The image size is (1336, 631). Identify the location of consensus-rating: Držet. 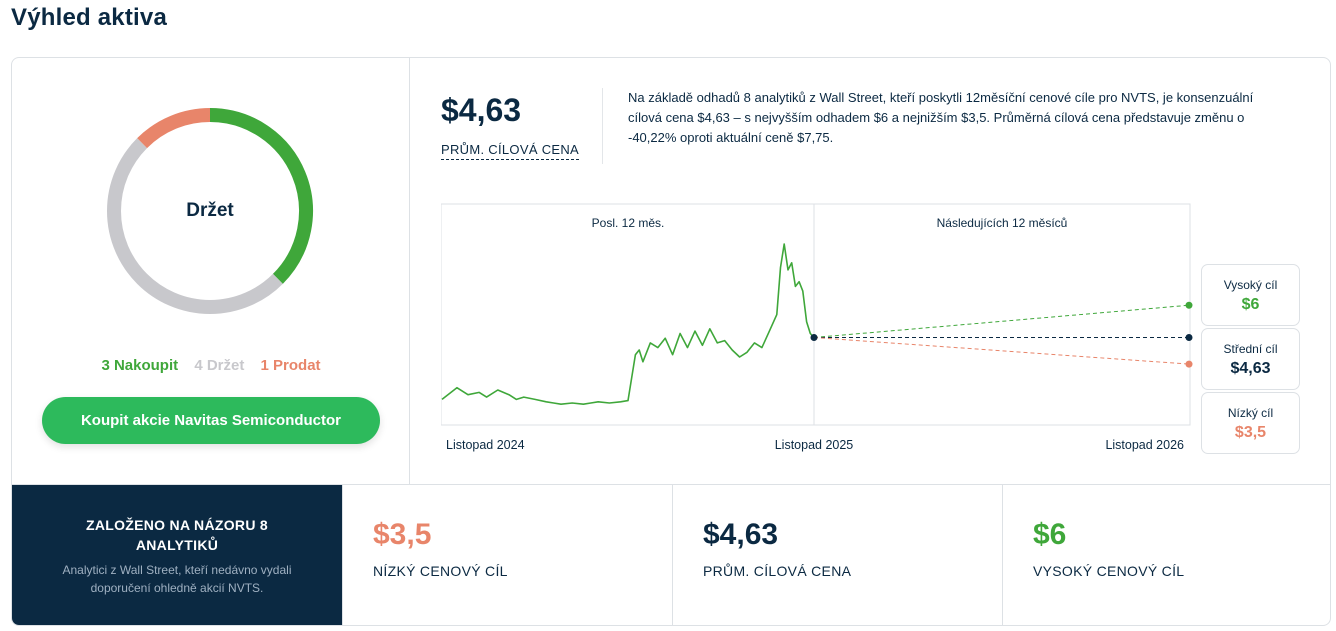
(210, 210).